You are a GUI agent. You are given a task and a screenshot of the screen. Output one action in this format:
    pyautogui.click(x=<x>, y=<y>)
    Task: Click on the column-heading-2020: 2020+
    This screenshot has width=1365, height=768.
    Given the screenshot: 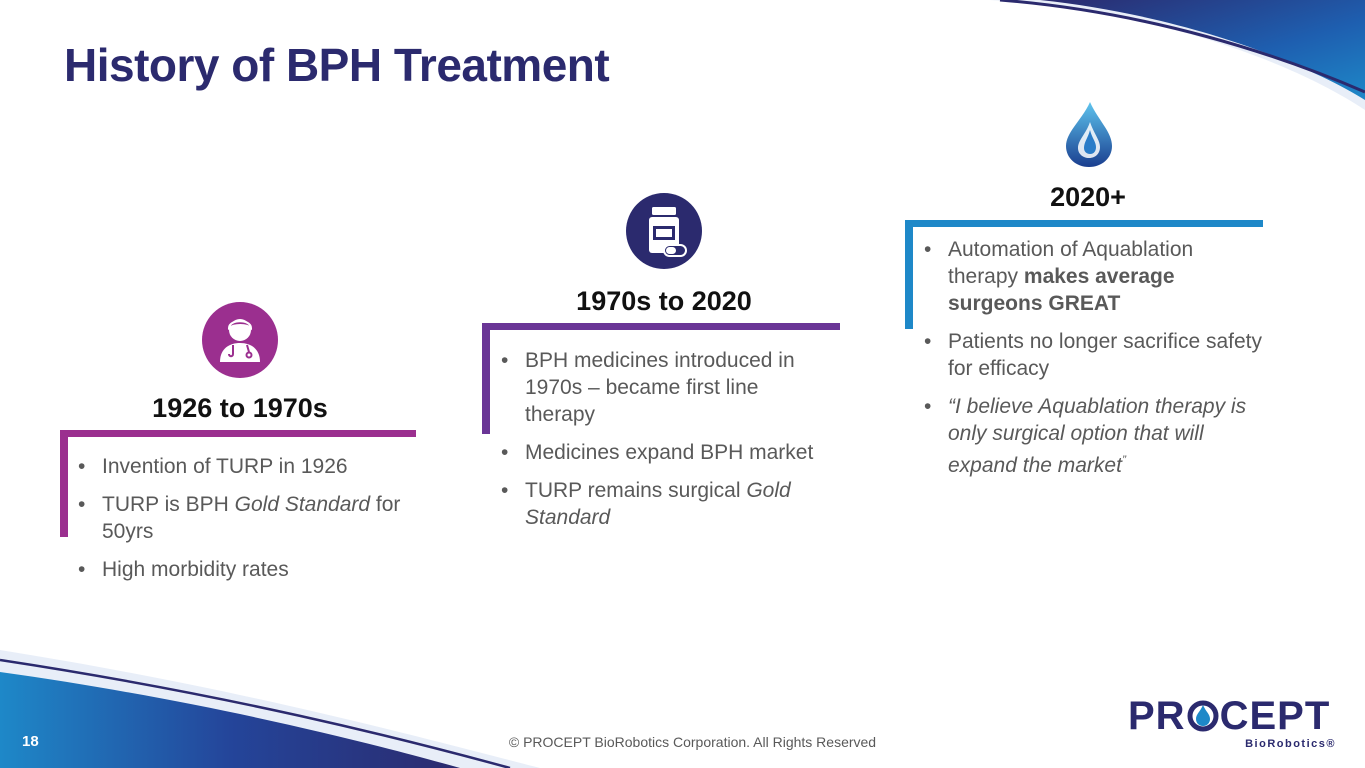 What is the action you would take?
    pyautogui.click(x=1088, y=197)
    